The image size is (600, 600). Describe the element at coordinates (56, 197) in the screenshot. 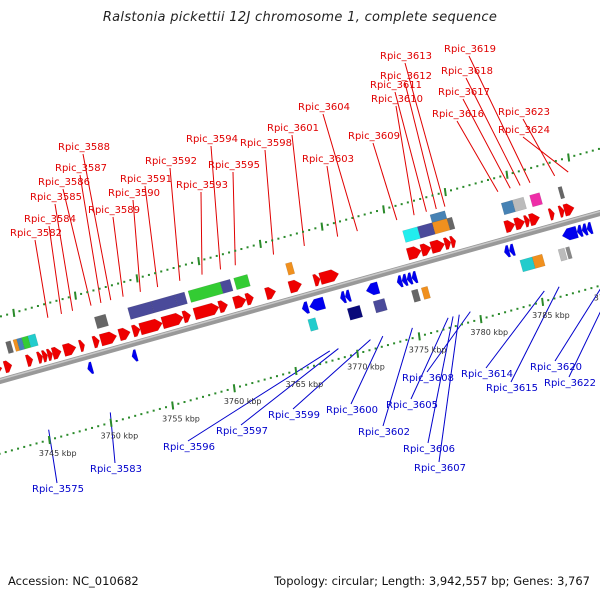

I see `forward-gene-label: Rpic_3585` at that location.